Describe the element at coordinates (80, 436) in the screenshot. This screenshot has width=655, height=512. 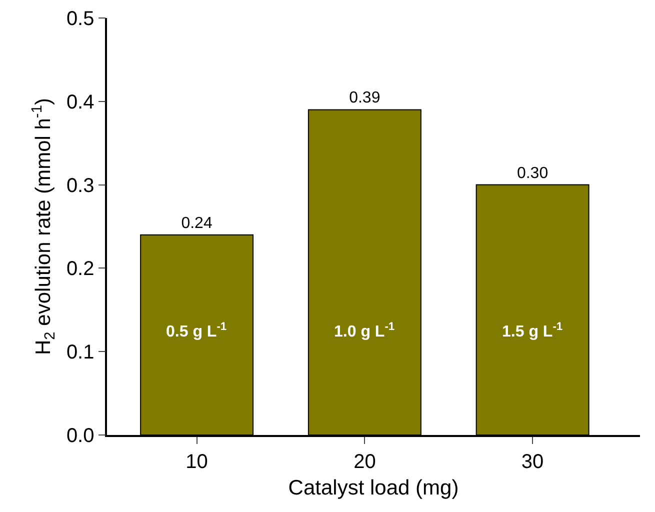
I see `y-tick-label: 0.0` at that location.